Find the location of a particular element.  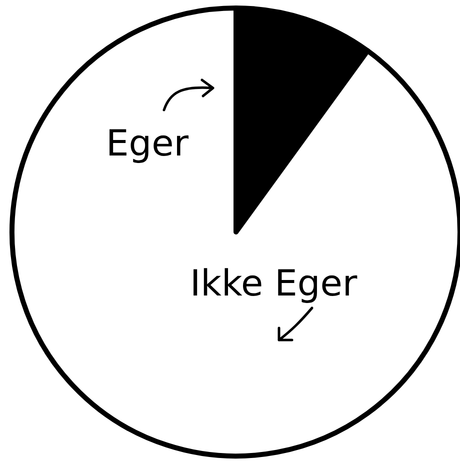

legend-label: Eger is located at coordinates (147, 144).